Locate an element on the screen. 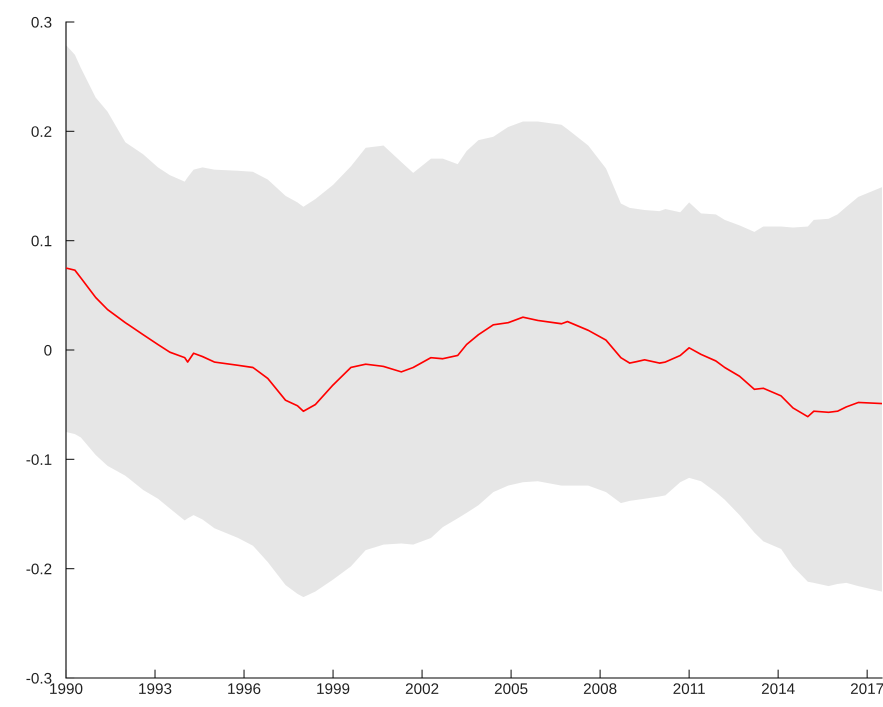  y-tick-label: -0.3 is located at coordinates (39, 678).